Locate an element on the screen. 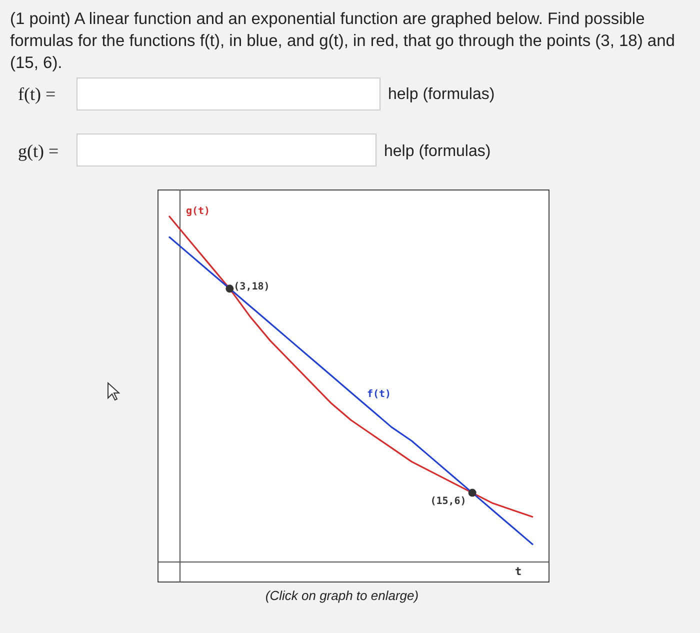  series-label: f(t) is located at coordinates (379, 394).